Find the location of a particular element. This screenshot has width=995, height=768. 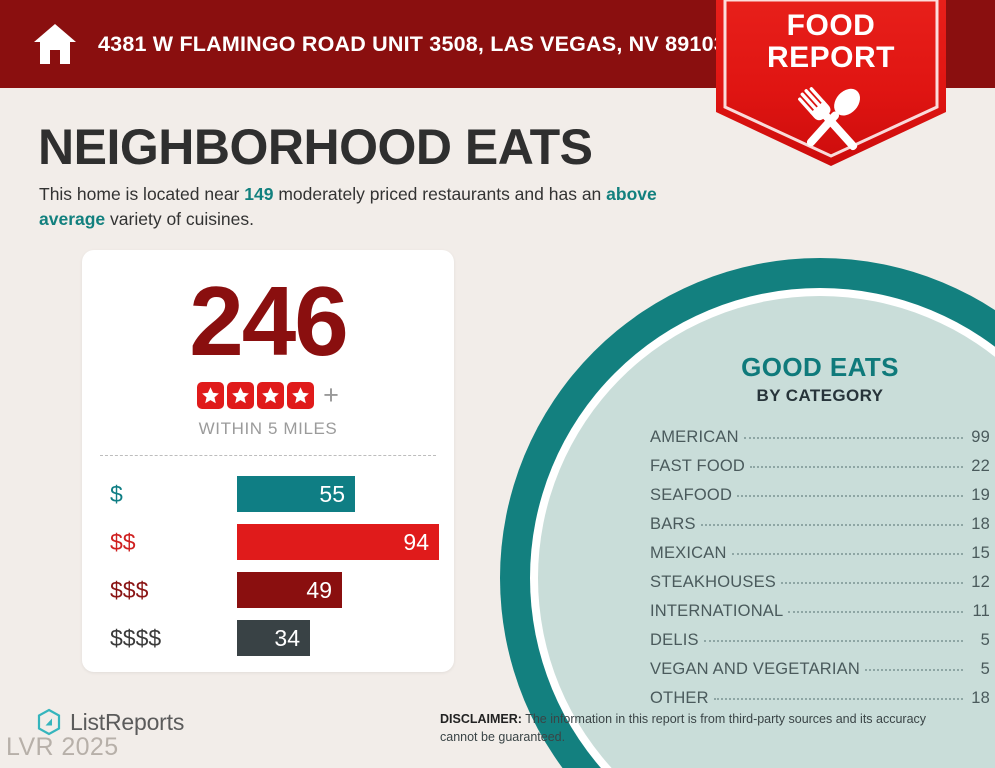

disclaimer-label: DISCLAIMER: is located at coordinates (481, 719).